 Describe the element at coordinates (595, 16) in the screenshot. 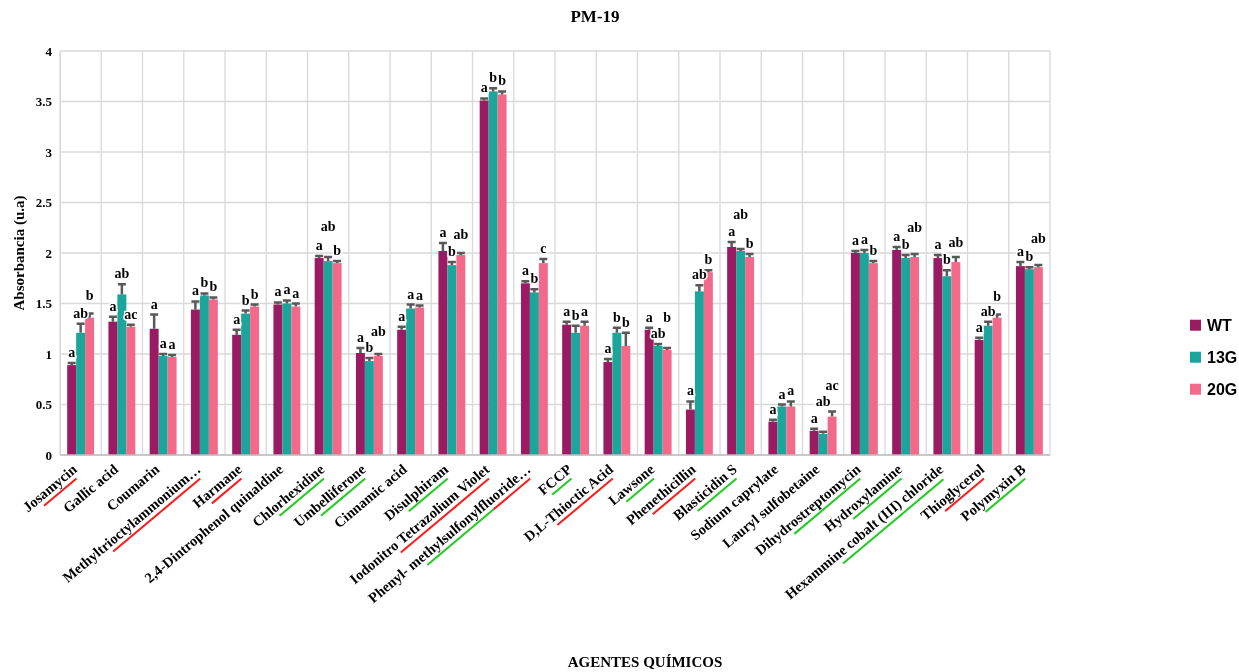

I see `chart-title: PM-19` at that location.